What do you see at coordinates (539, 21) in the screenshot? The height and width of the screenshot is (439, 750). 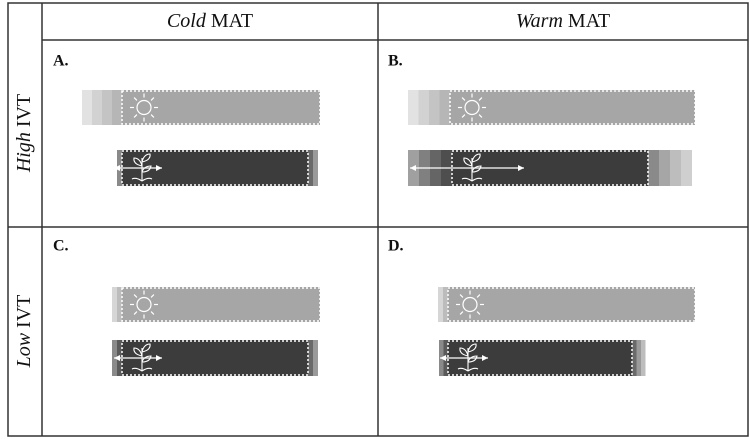 I see `column-header-em: Warm` at bounding box center [539, 21].